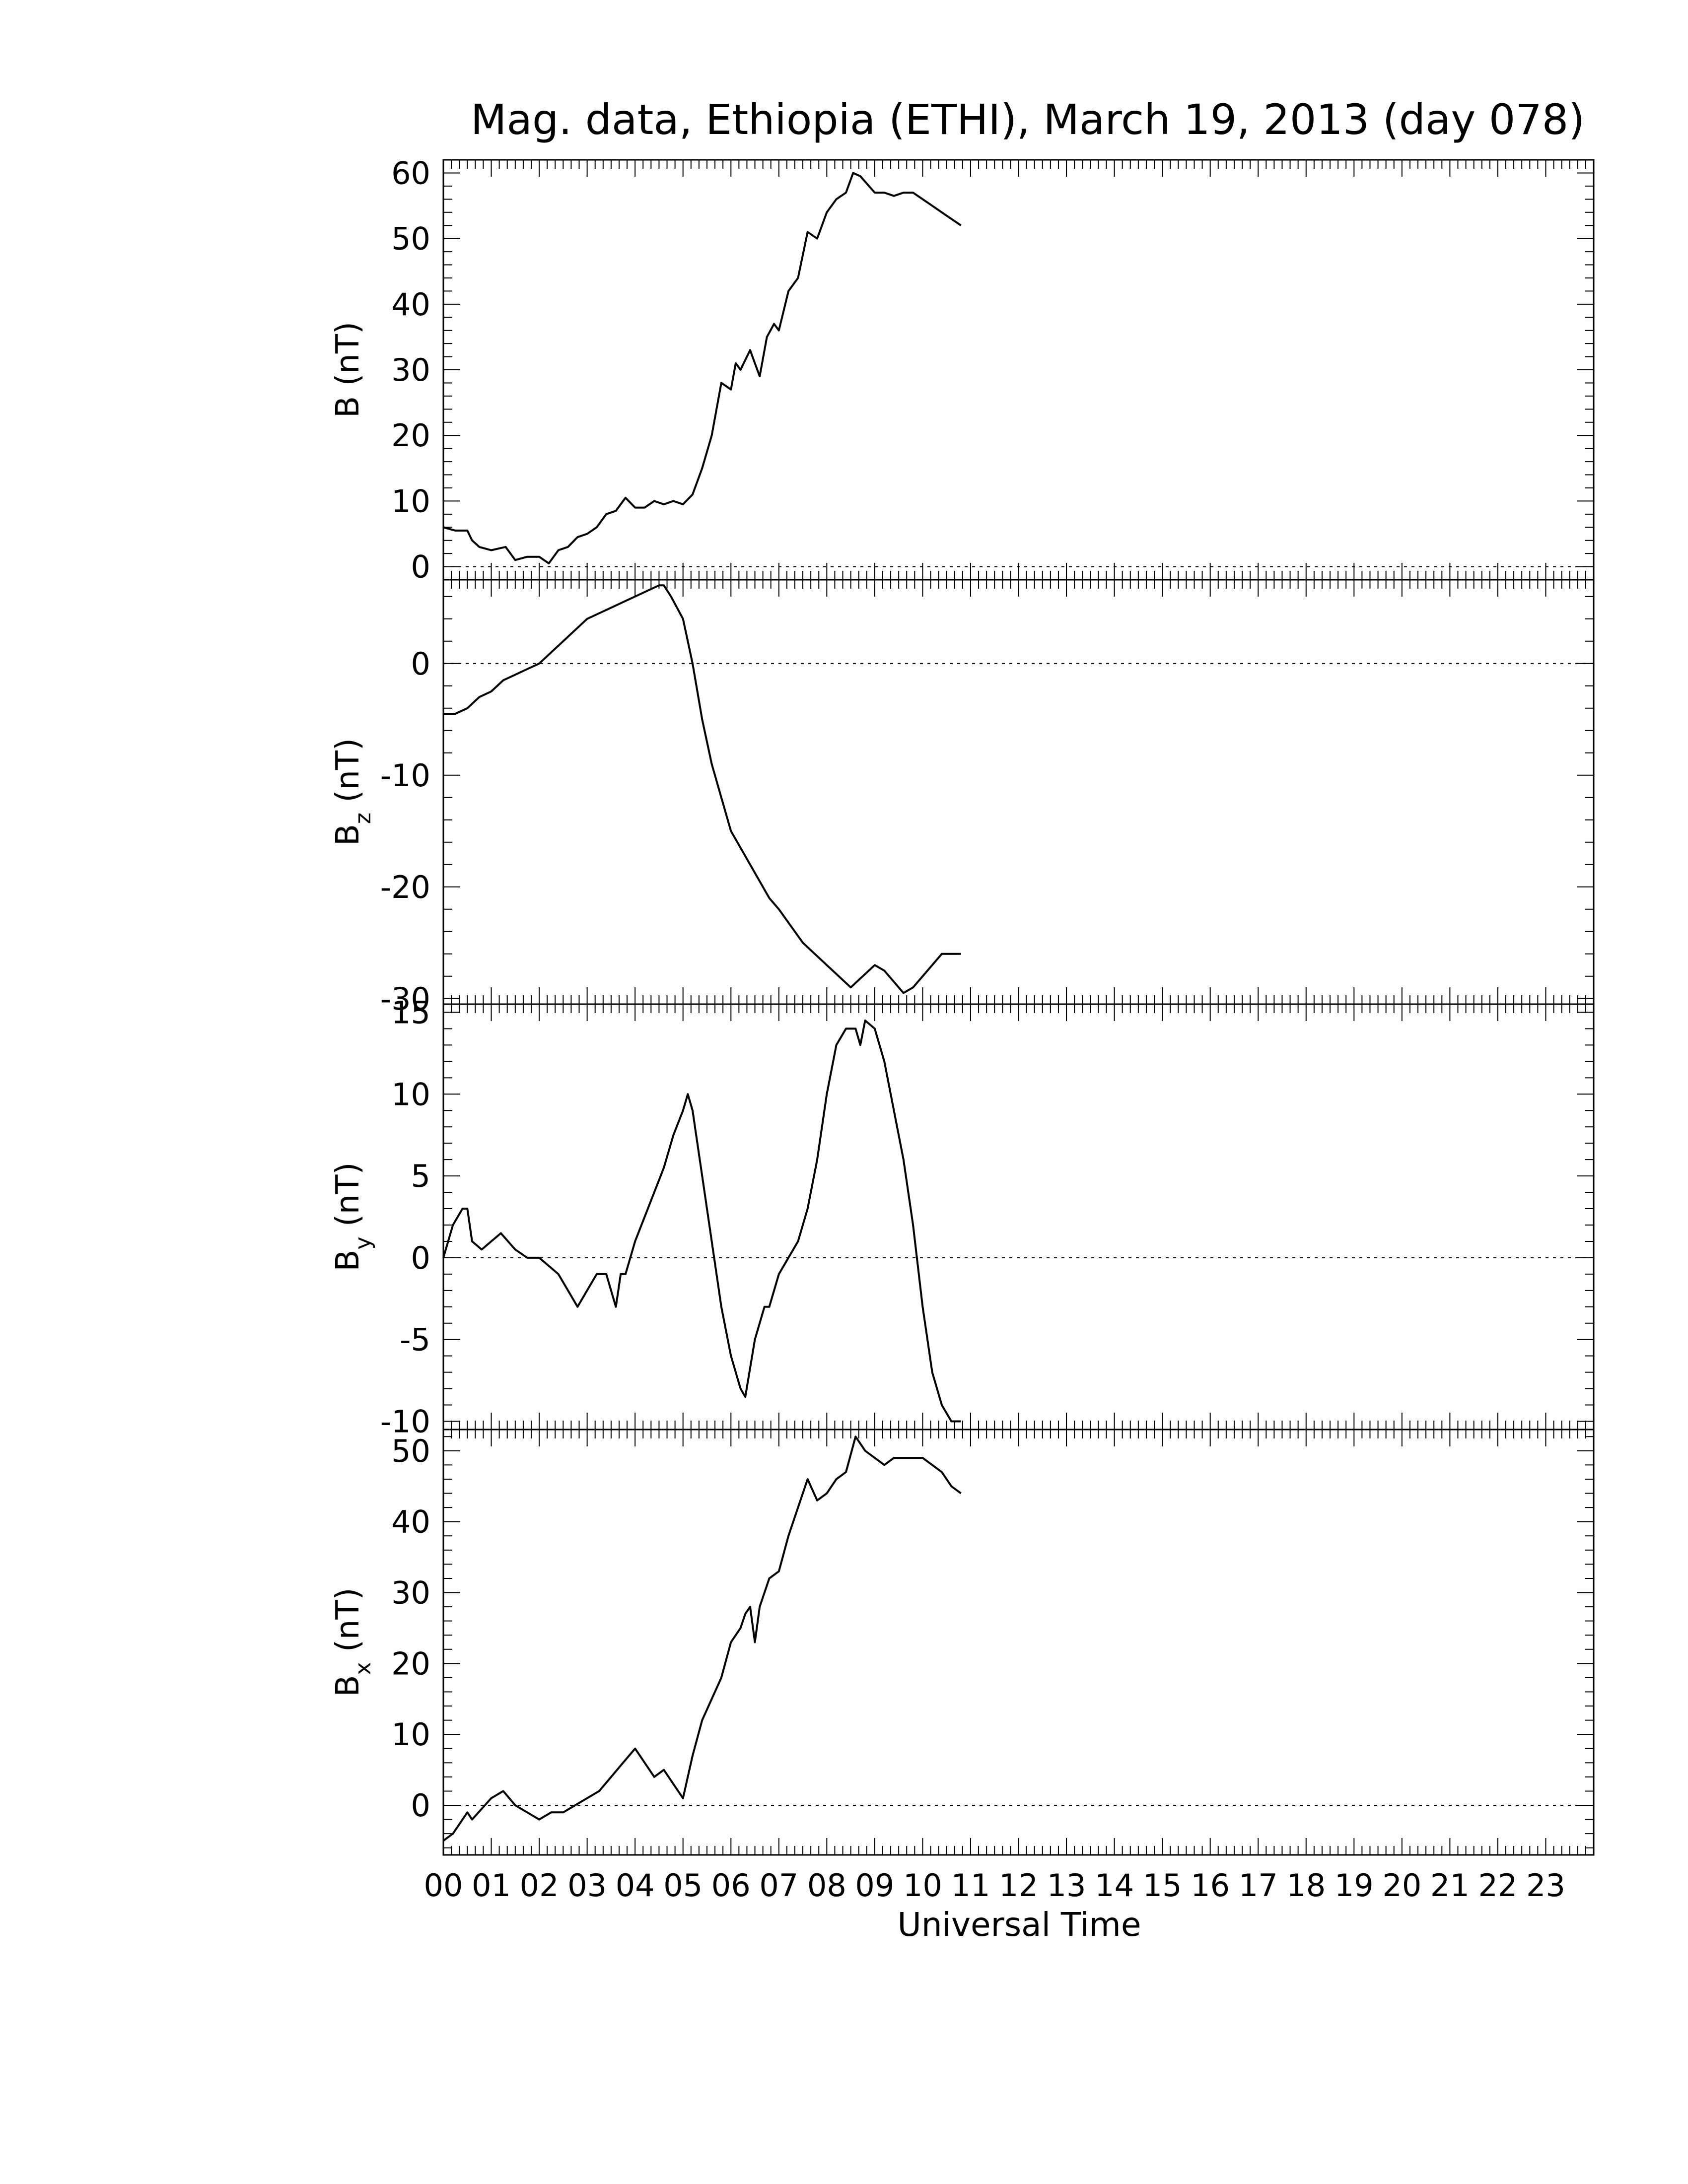 This screenshot has height=2184, width=1688. What do you see at coordinates (826, 1885) in the screenshot?
I see `x-tick-label: 08` at bounding box center [826, 1885].